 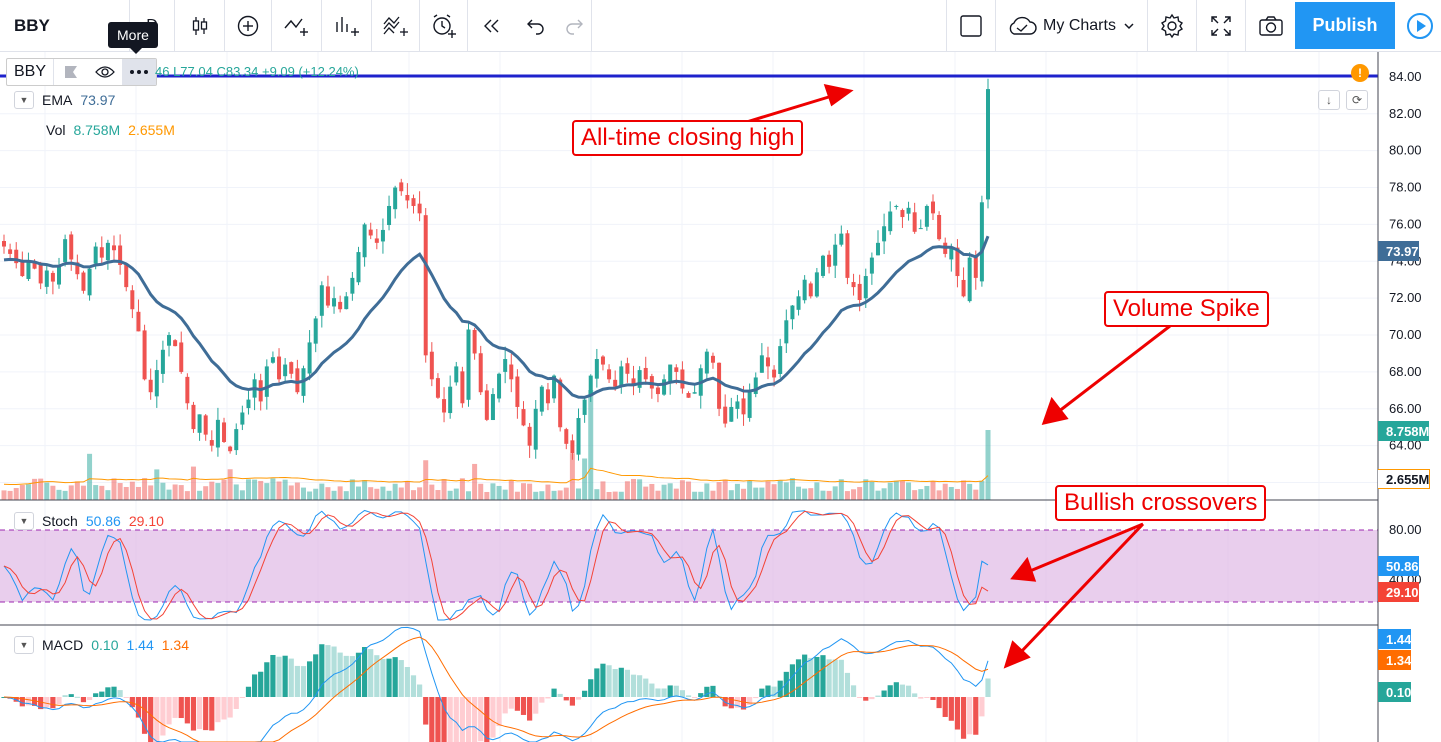 I want to click on snapshot-button, so click(x=1270, y=25).